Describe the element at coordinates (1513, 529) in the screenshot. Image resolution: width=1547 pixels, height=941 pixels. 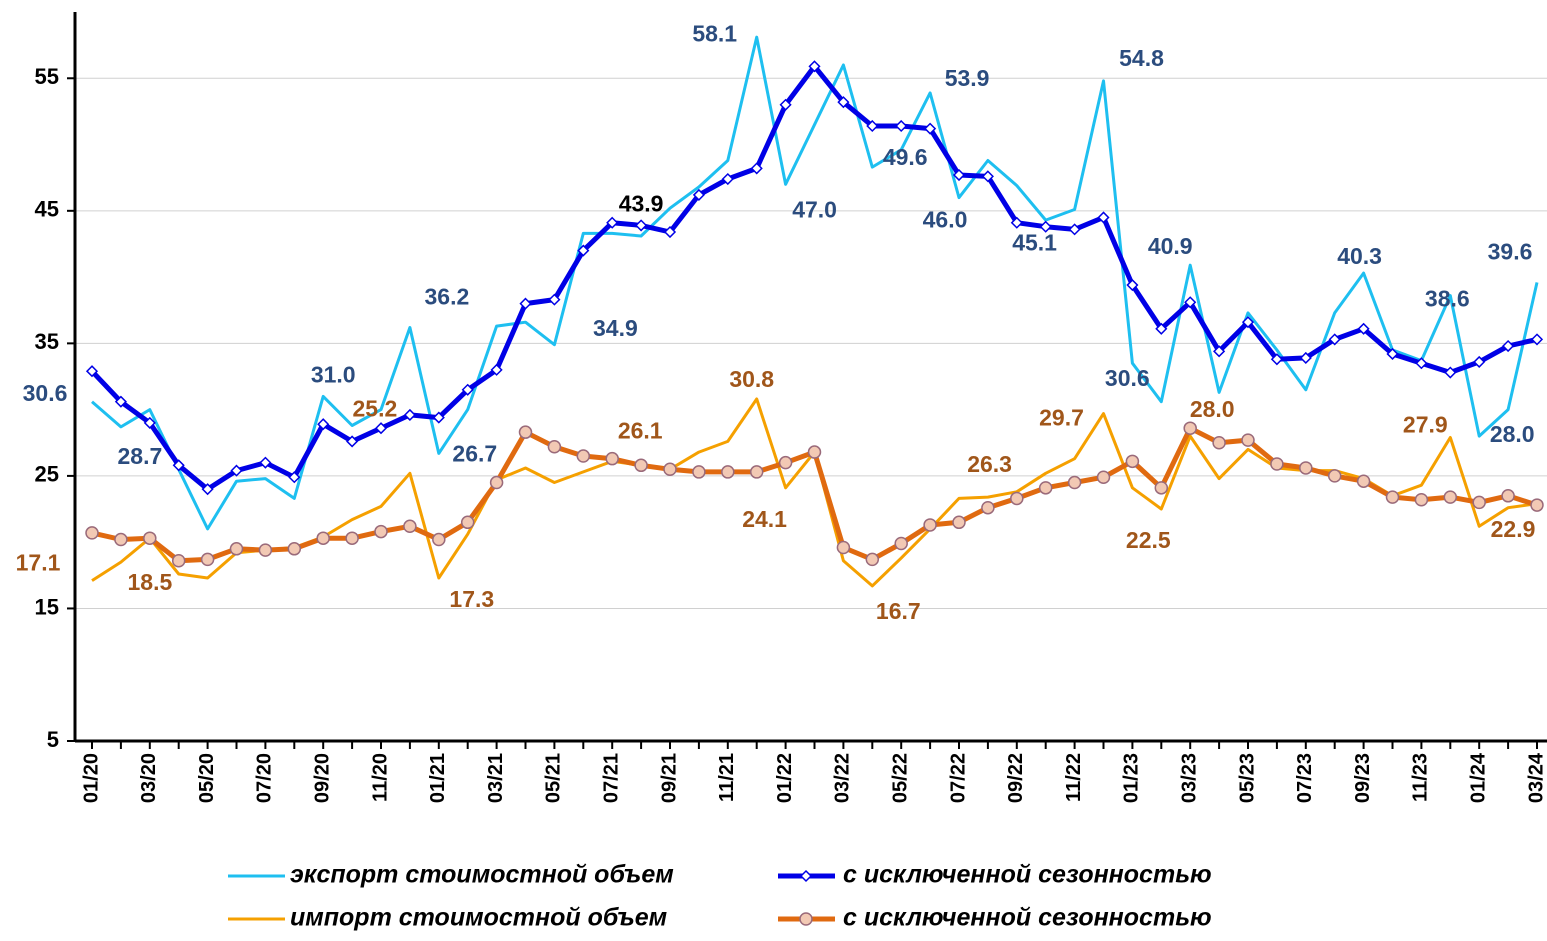
I see `data-label: 22.9` at that location.